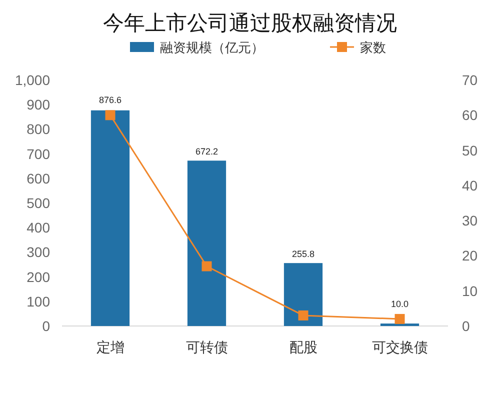 This screenshot has height=400, width=500. I want to click on y-tick-label: 500, so click(38, 203).